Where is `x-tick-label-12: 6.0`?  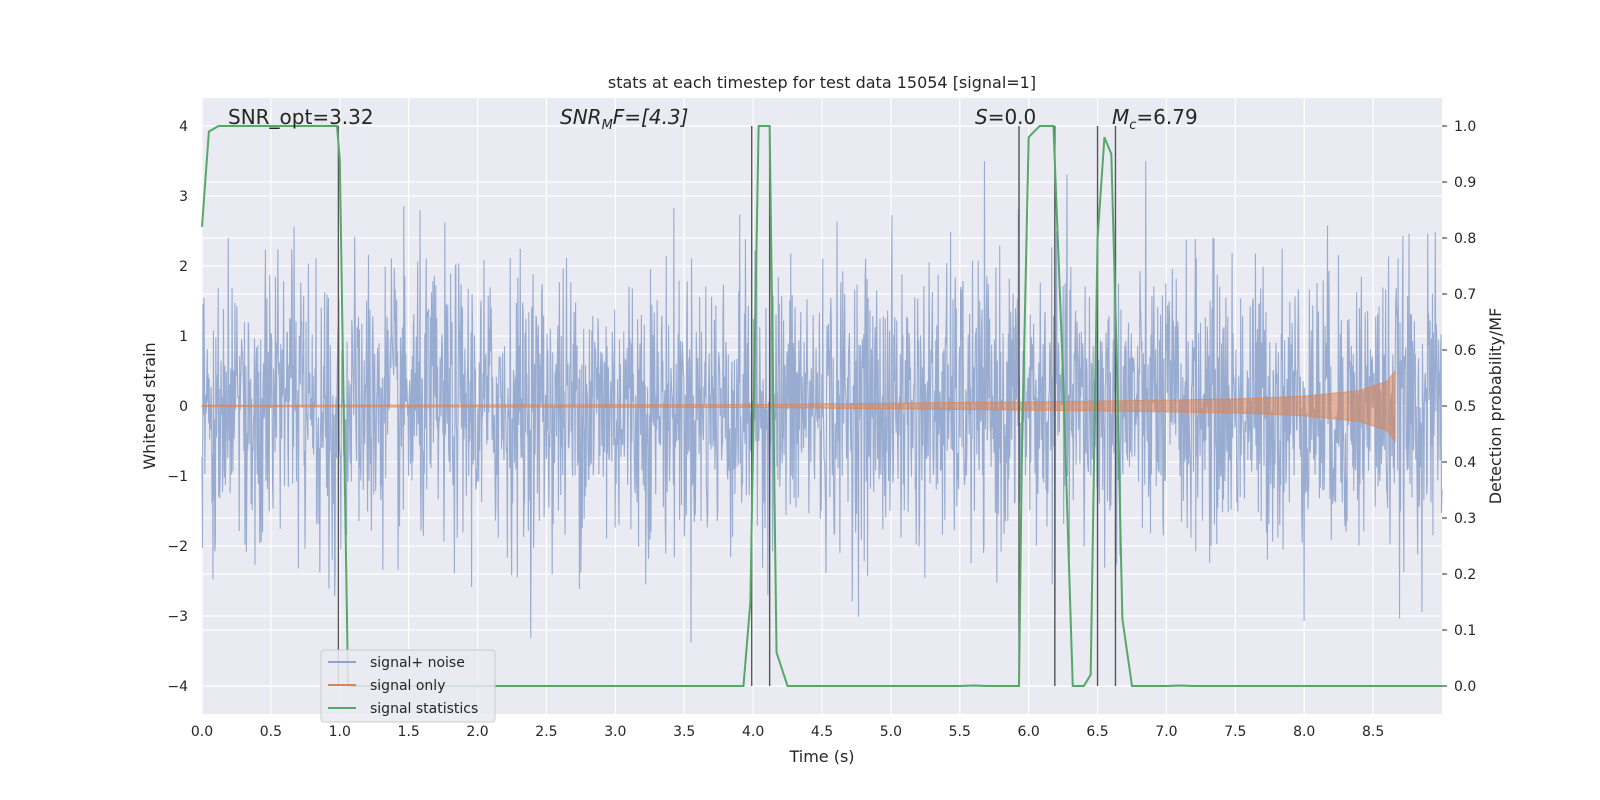
x-tick-label-12: 6.0 is located at coordinates (1029, 732).